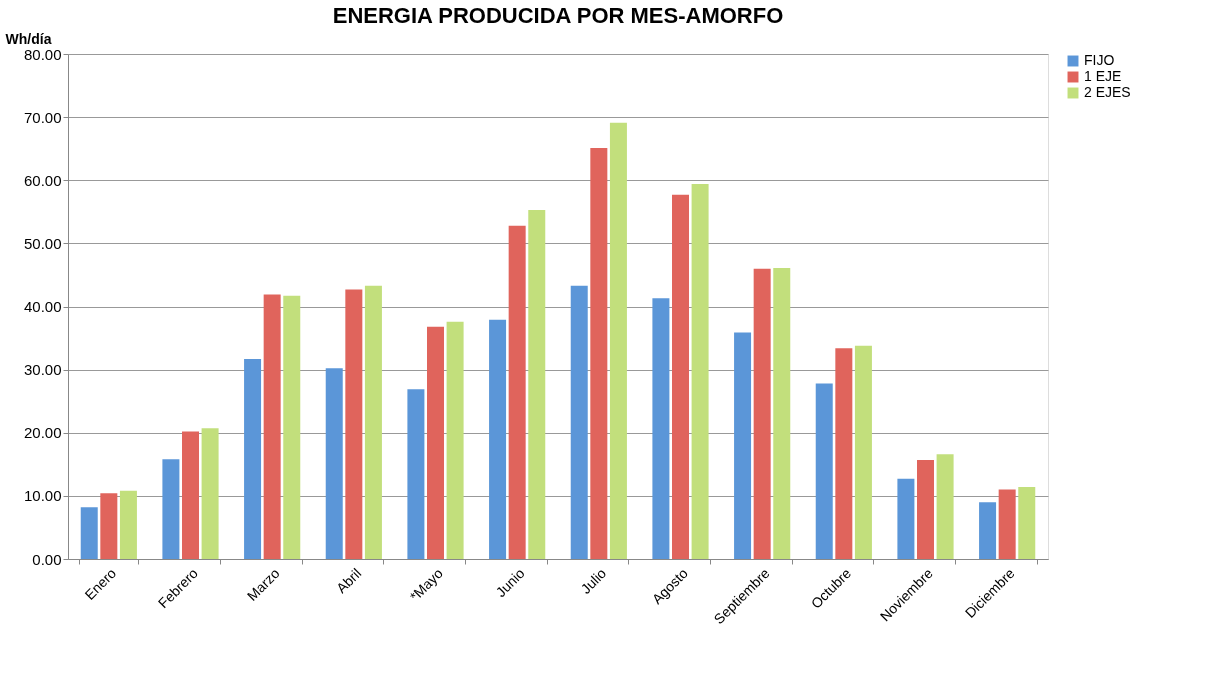 The image size is (1209, 684). What do you see at coordinates (42, 117) in the screenshot?
I see `y-tick-label: 70.00` at bounding box center [42, 117].